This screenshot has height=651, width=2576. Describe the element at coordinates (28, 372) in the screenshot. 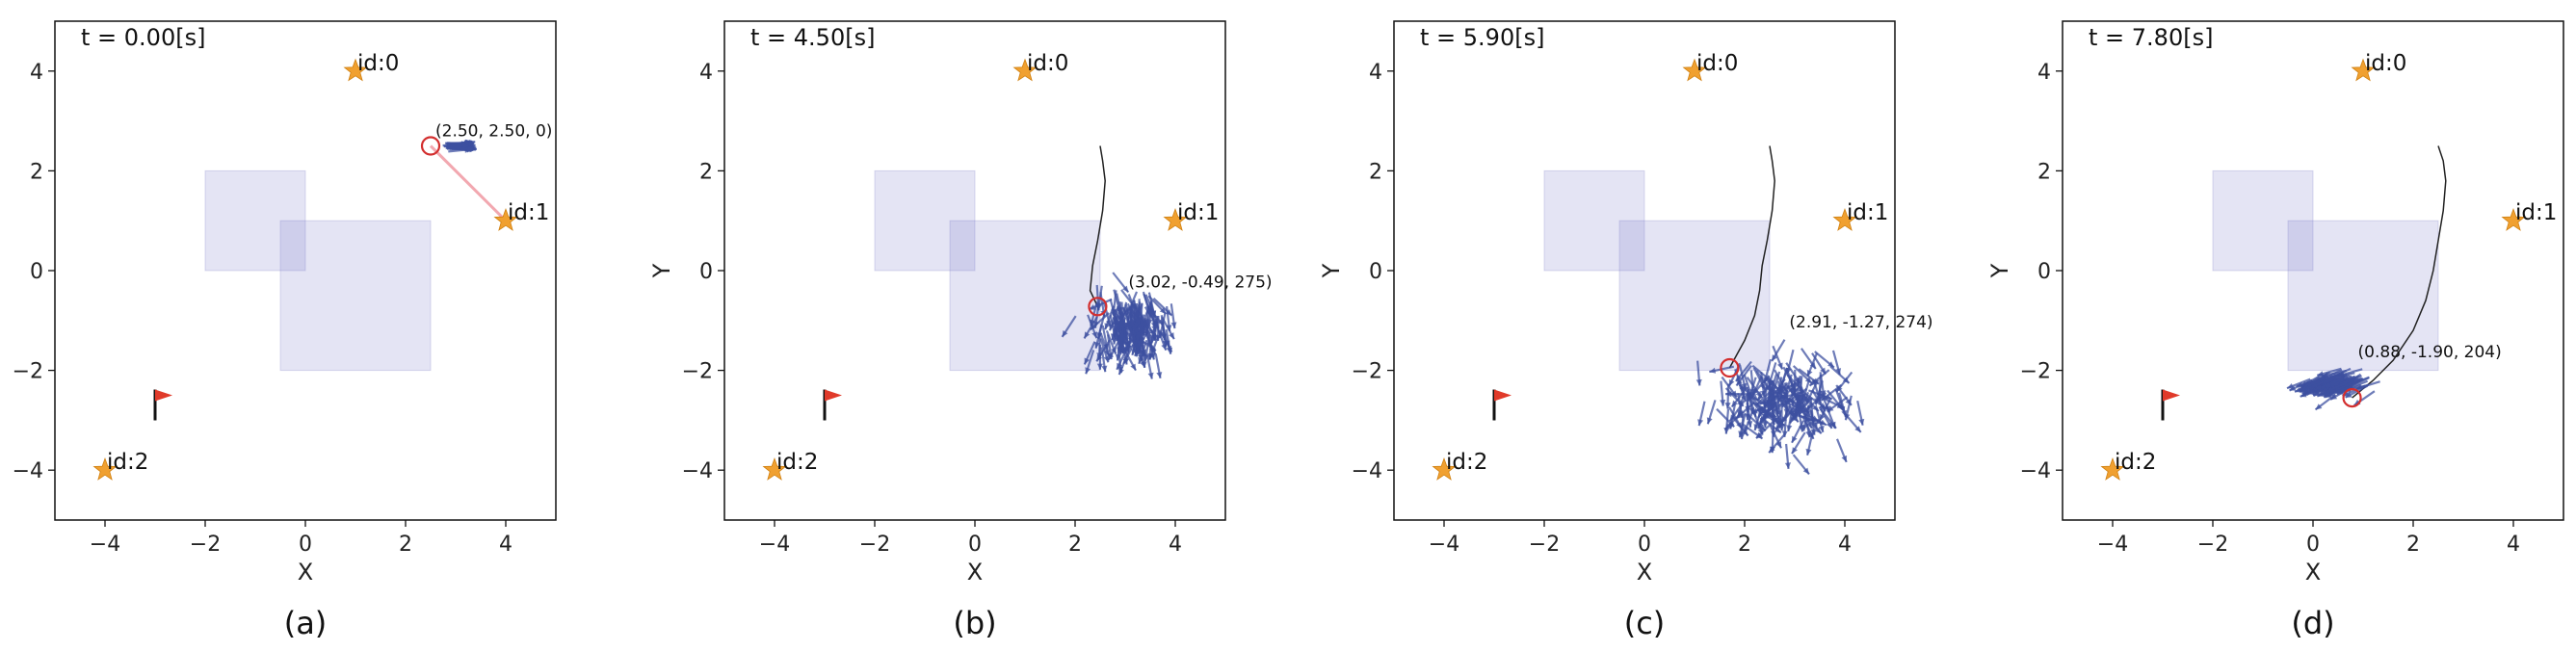

I see `y-tick-label: −2` at that location.